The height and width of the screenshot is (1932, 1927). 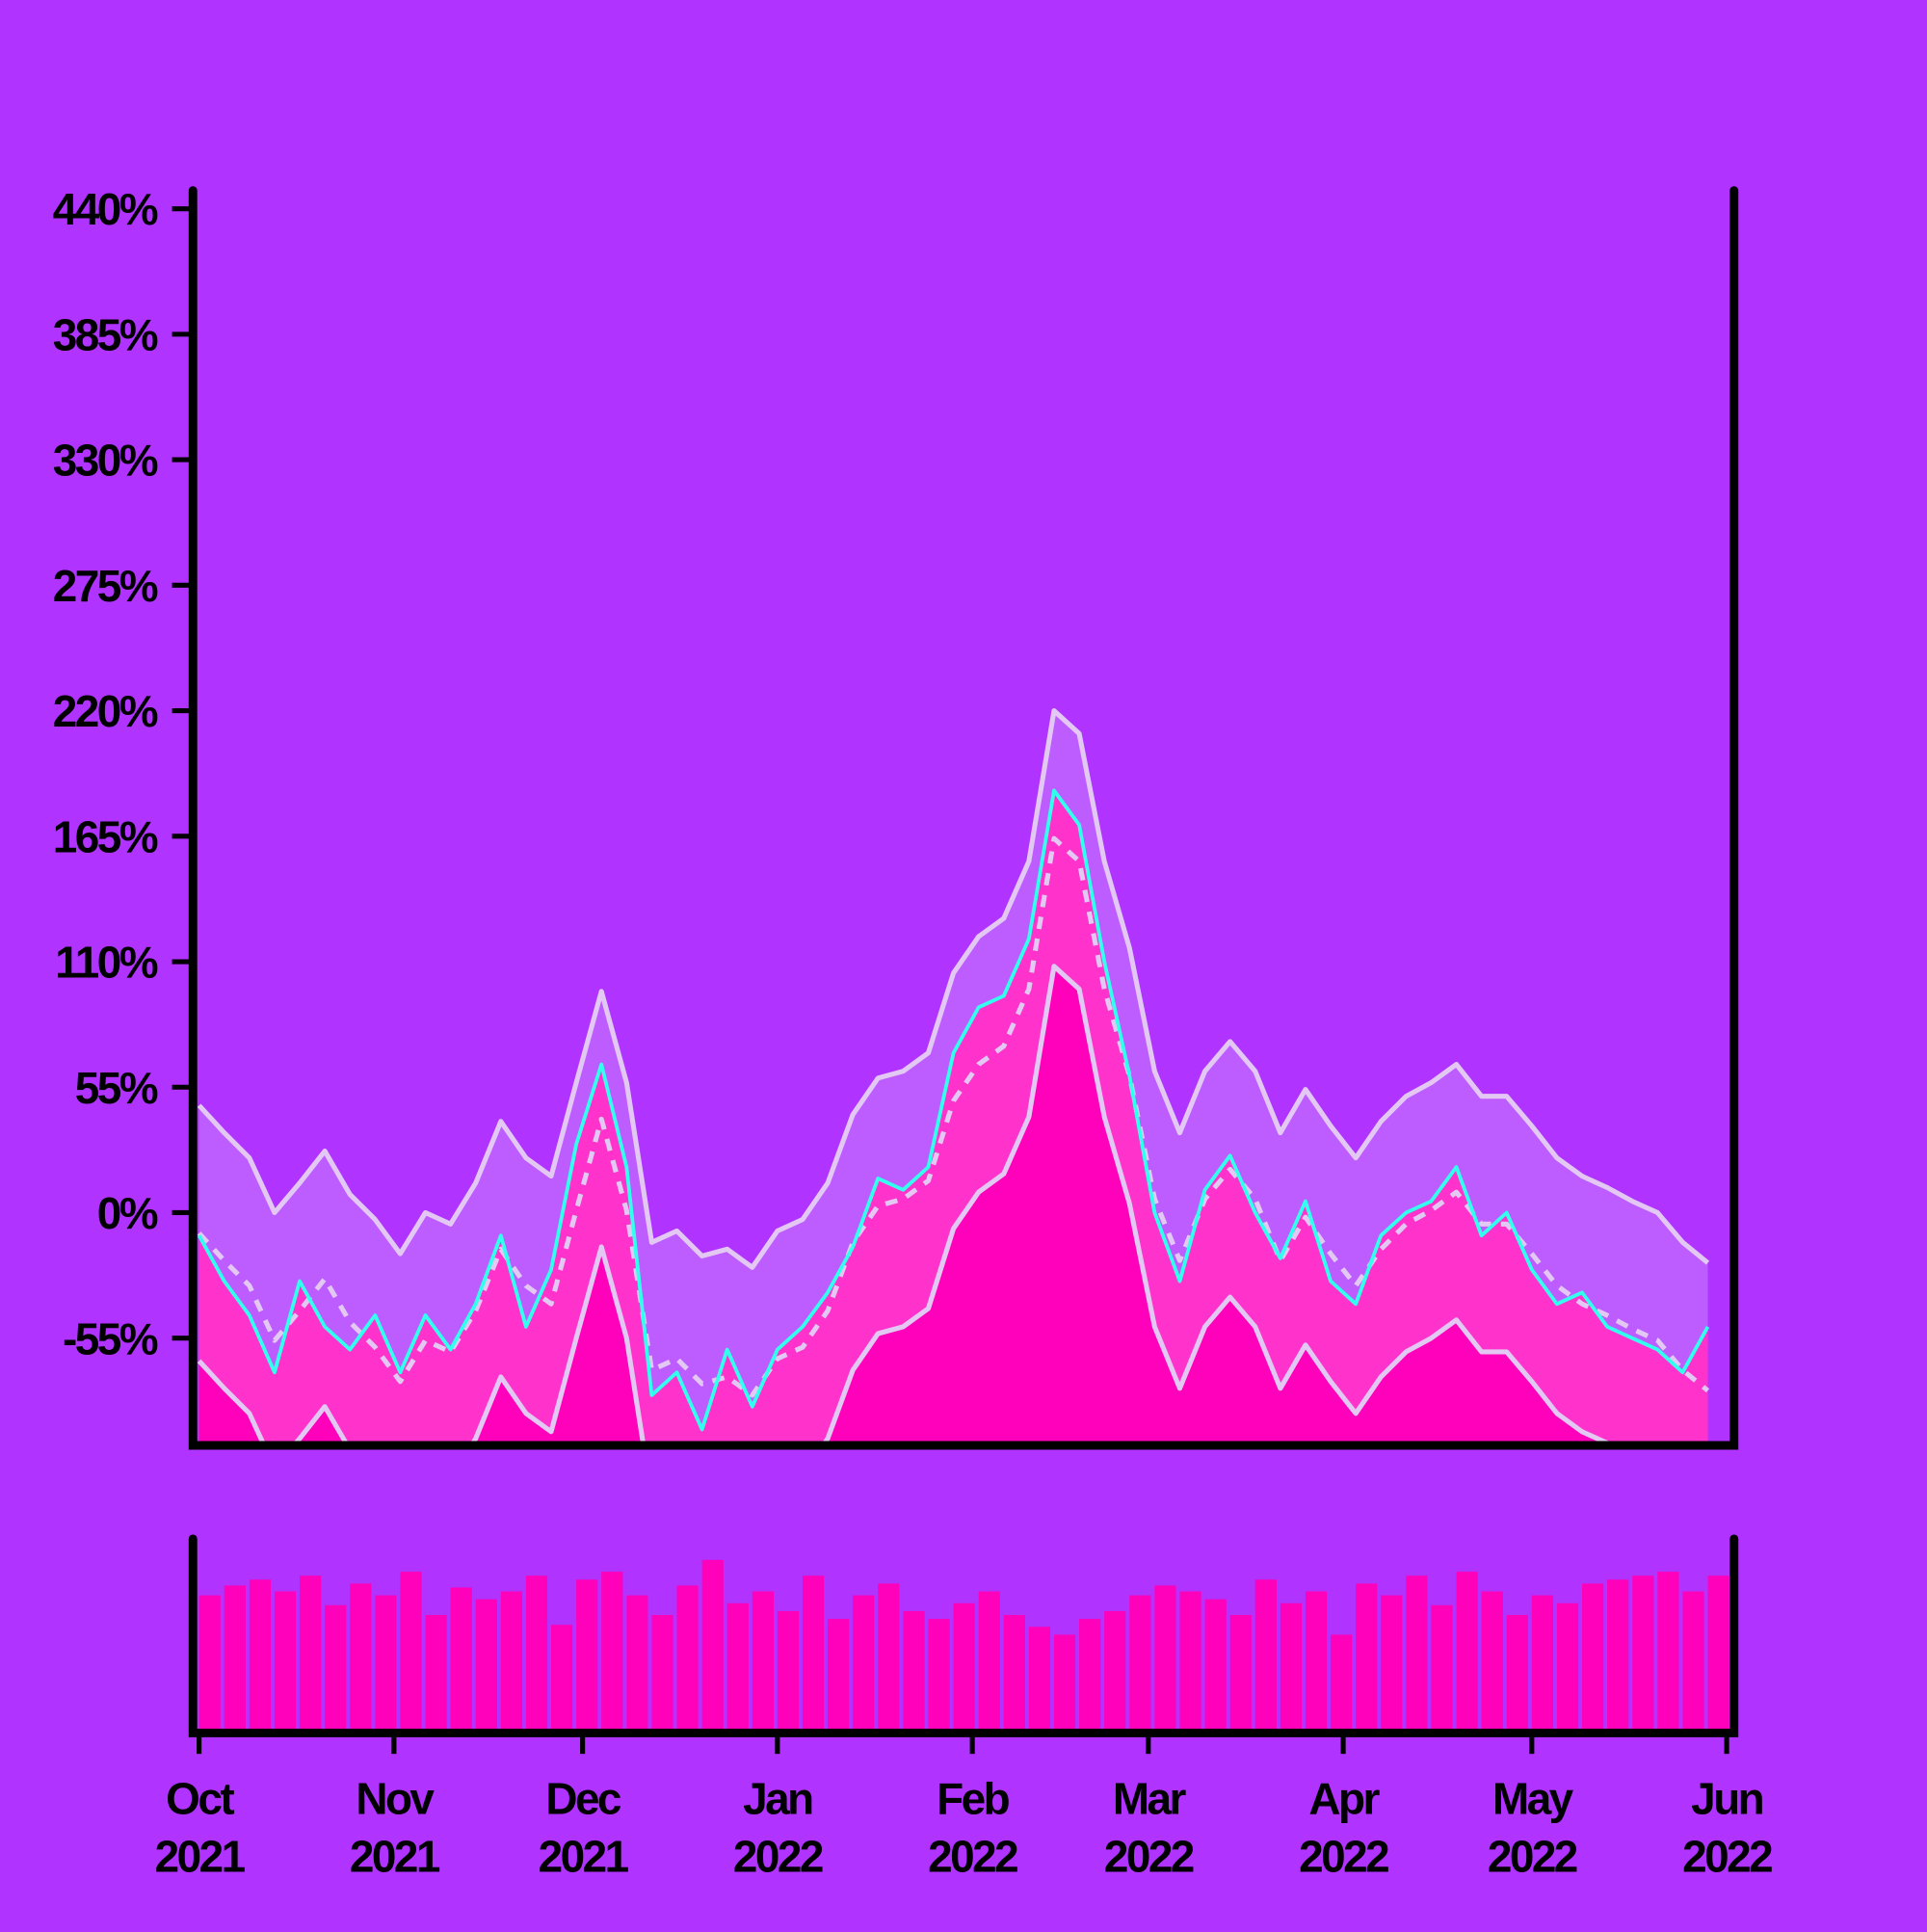 I want to click on x-tick-label: Jan 2022, so click(x=778, y=1828).